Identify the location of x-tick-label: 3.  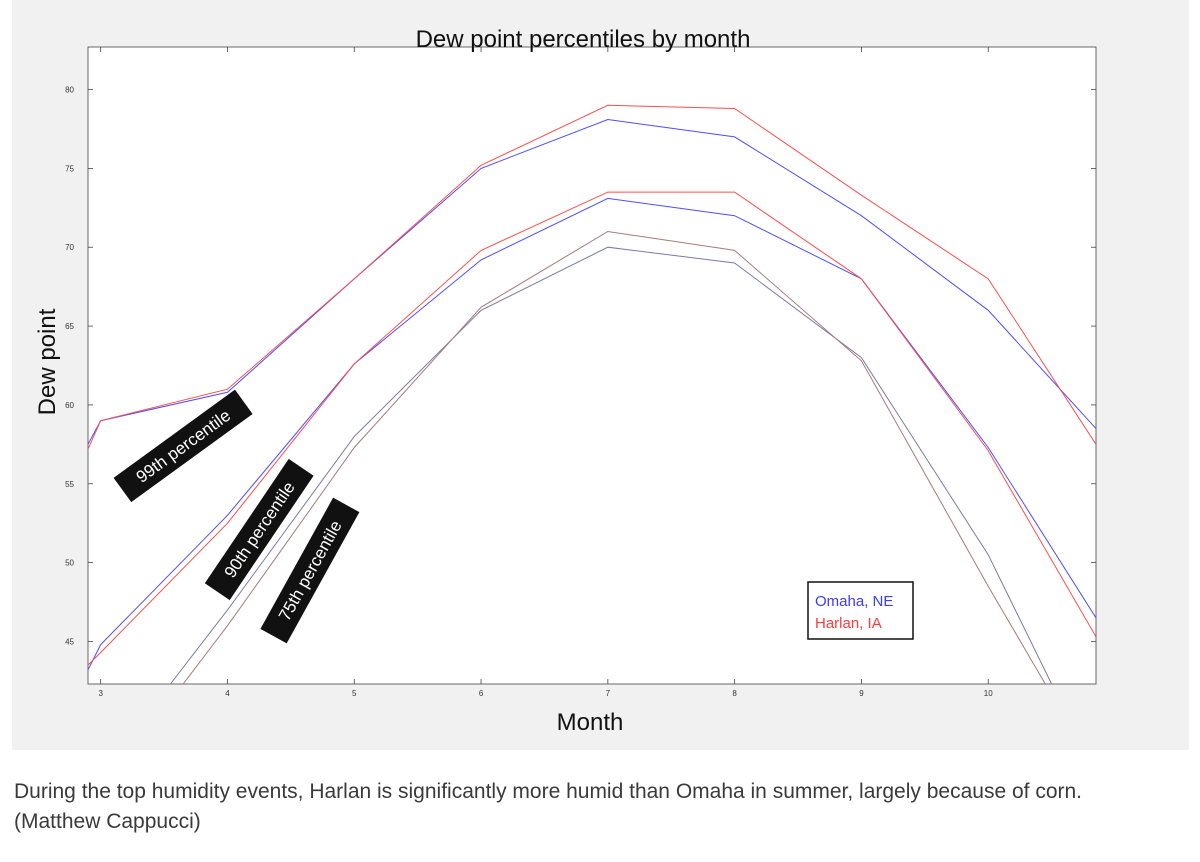
(100, 693).